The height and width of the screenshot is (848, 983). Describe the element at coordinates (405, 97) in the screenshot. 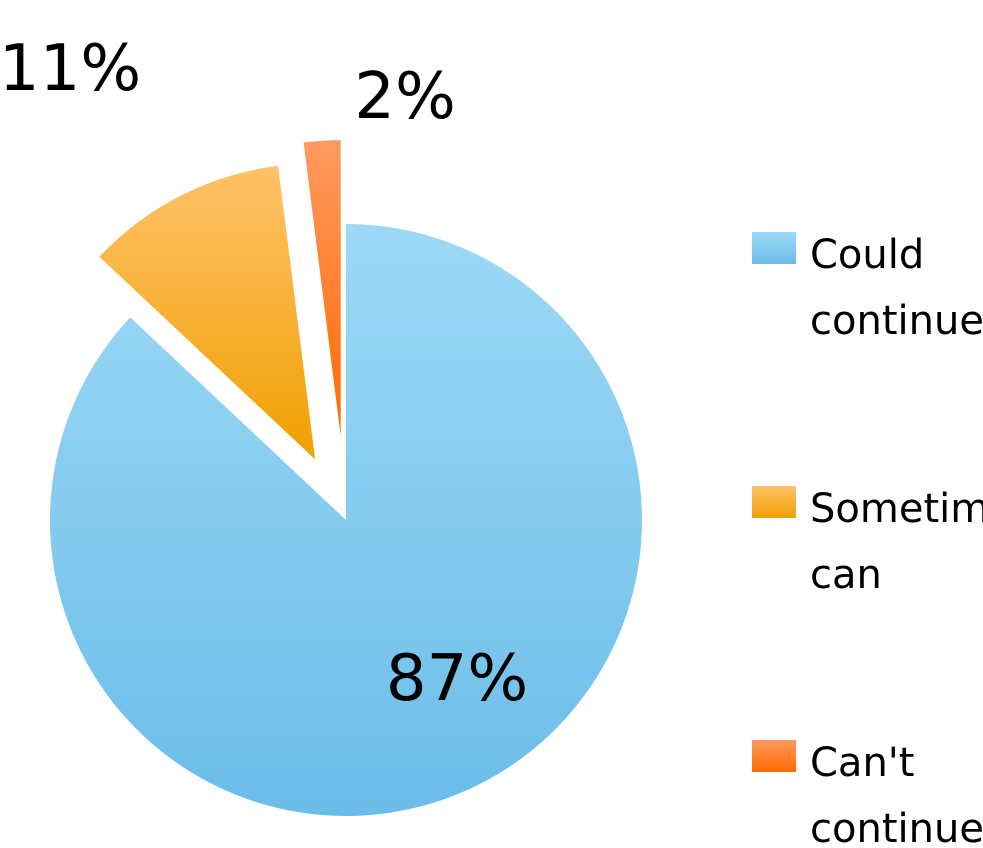

I see `data-label-2: 2%` at that location.